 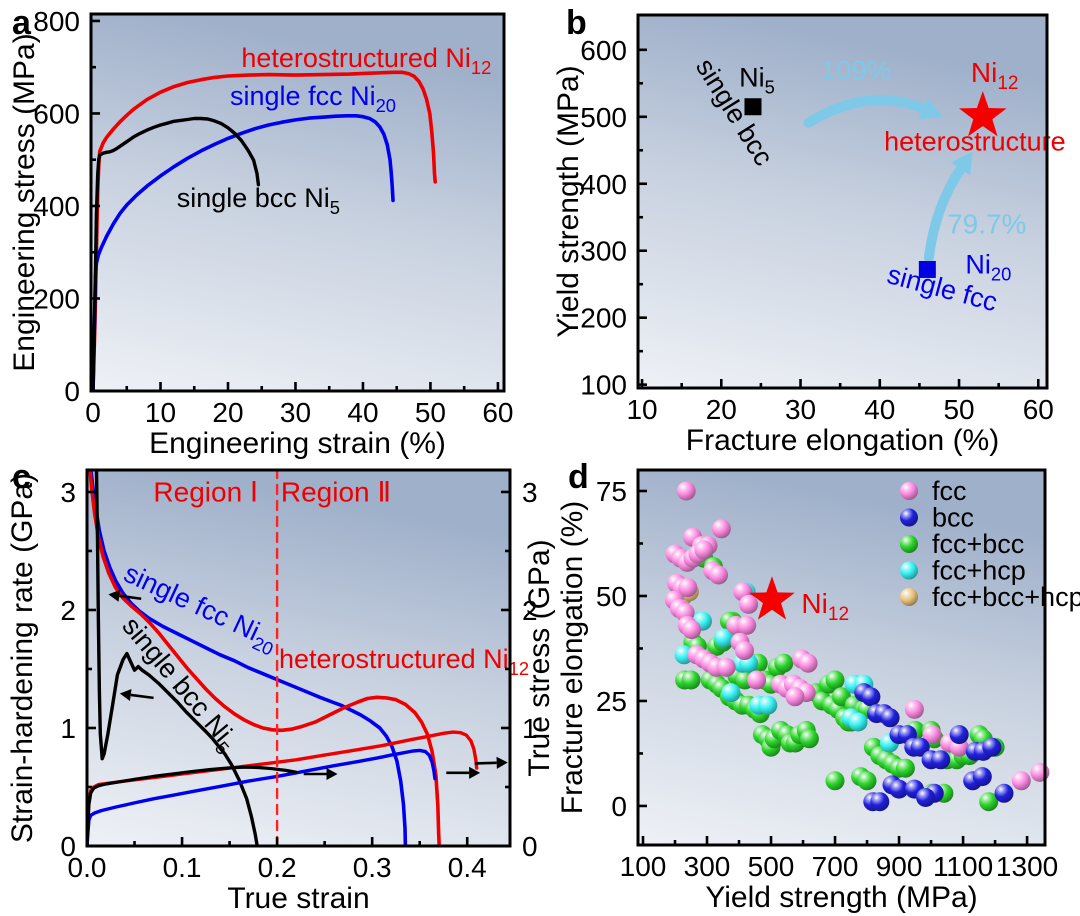 I want to click on legend-swatch-fcc, so click(x=909, y=491).